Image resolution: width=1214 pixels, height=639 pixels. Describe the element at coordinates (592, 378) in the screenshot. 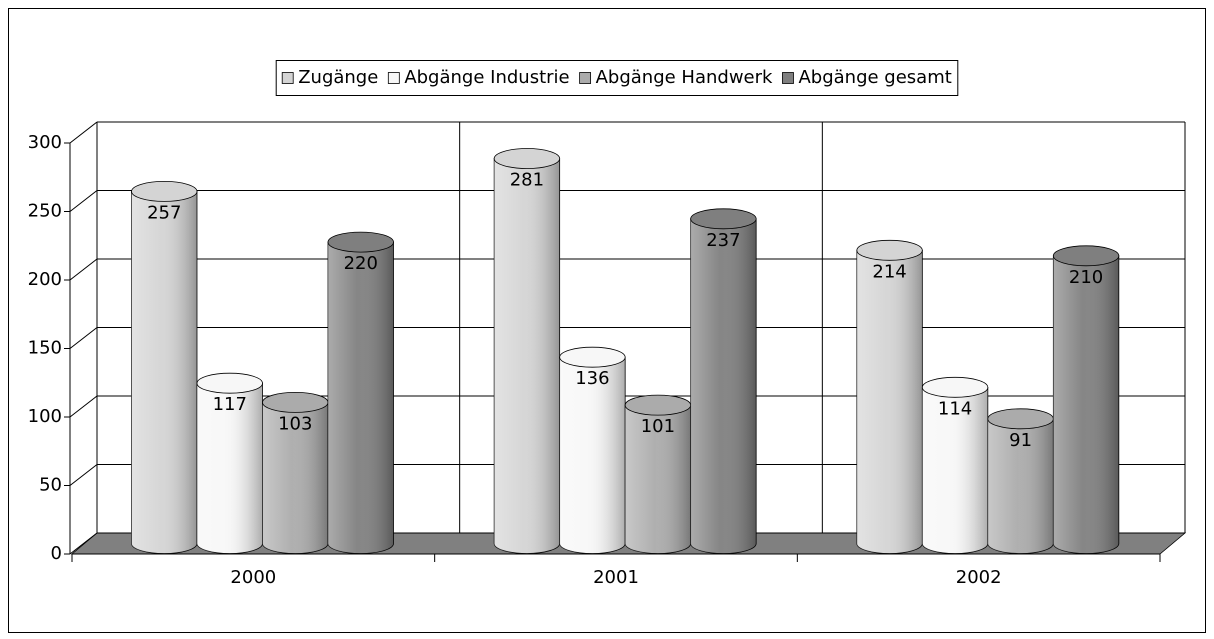

I see `data-label: 136` at that location.